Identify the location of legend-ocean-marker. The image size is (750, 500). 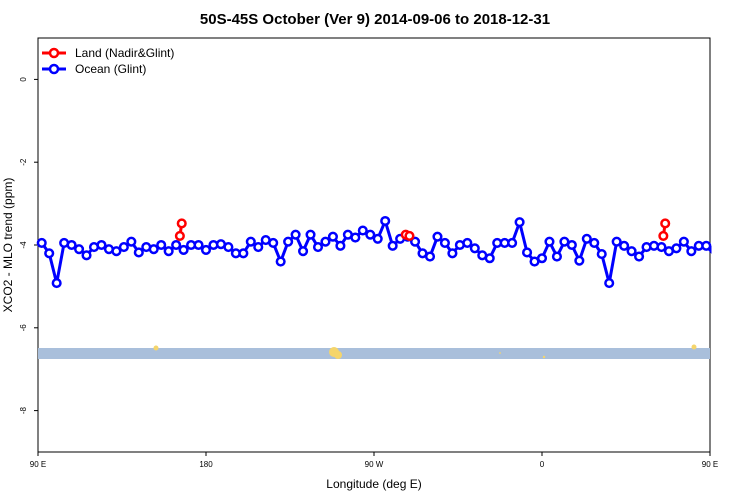
(54, 69).